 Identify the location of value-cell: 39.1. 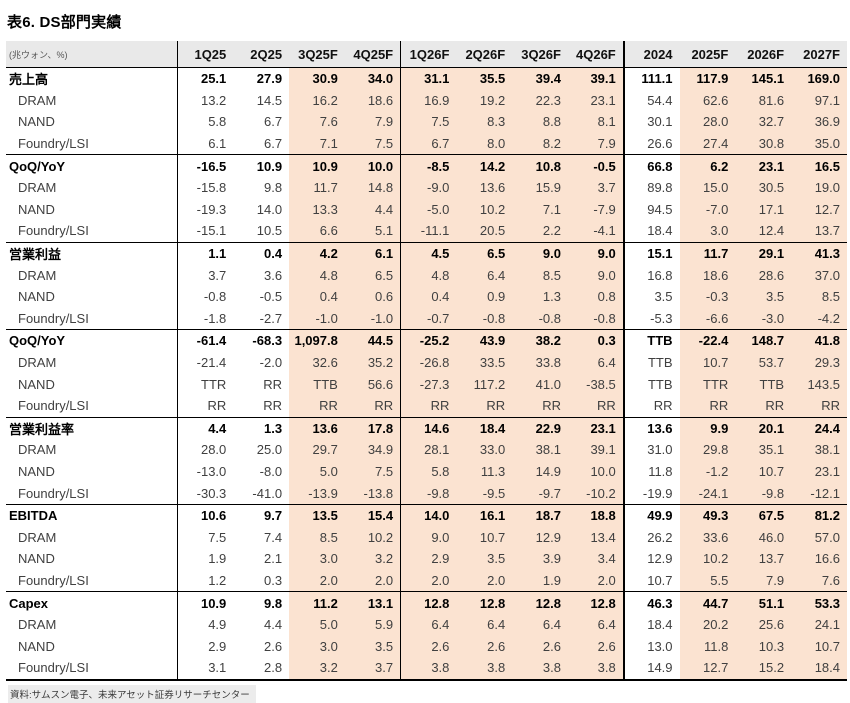
(595, 78).